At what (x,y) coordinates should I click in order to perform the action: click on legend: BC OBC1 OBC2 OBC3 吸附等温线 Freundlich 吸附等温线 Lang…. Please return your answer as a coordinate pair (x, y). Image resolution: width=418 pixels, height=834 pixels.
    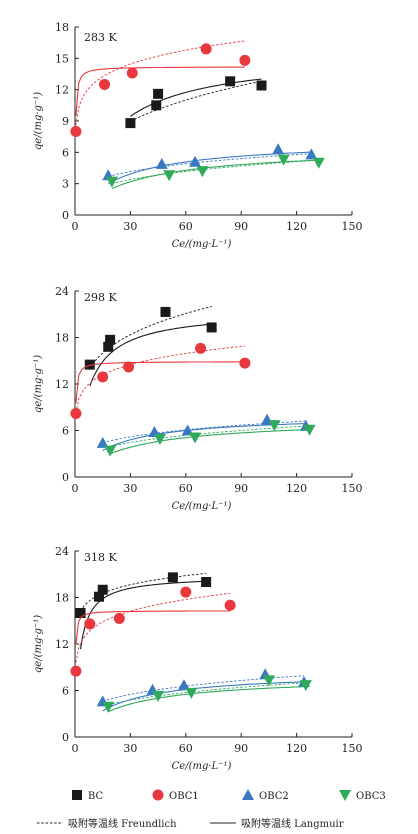
    Looking at the image, I should click on (211, 809).